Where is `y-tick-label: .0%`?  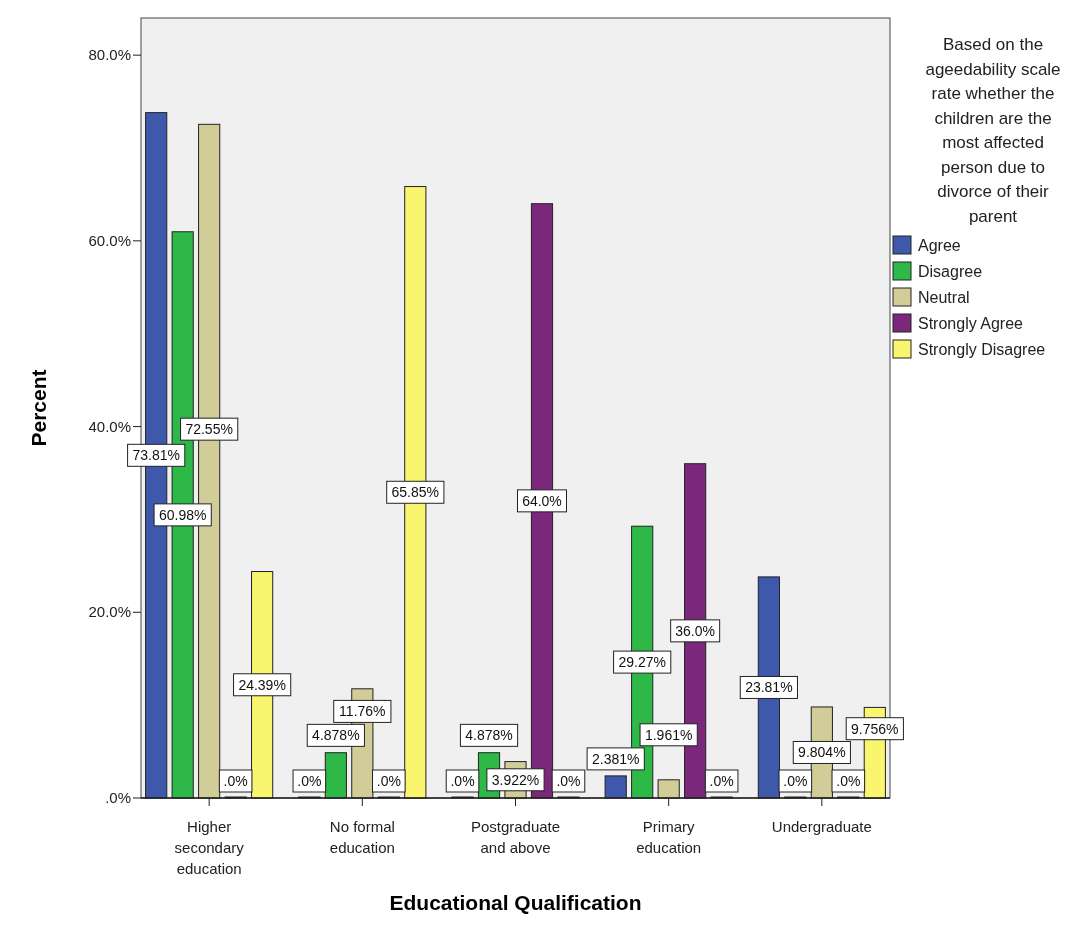
y-tick-label: .0% is located at coordinates (118, 797).